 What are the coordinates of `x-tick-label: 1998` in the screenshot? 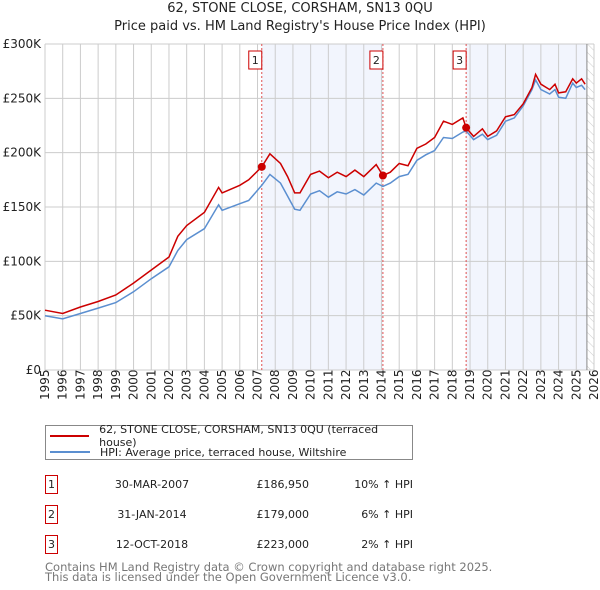 It's located at (98, 384).